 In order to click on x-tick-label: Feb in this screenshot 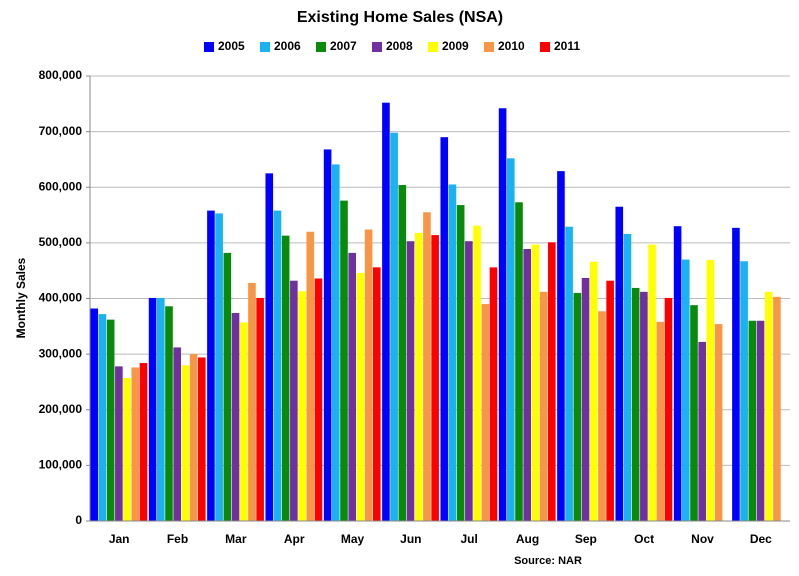, I will do `click(177, 539)`.